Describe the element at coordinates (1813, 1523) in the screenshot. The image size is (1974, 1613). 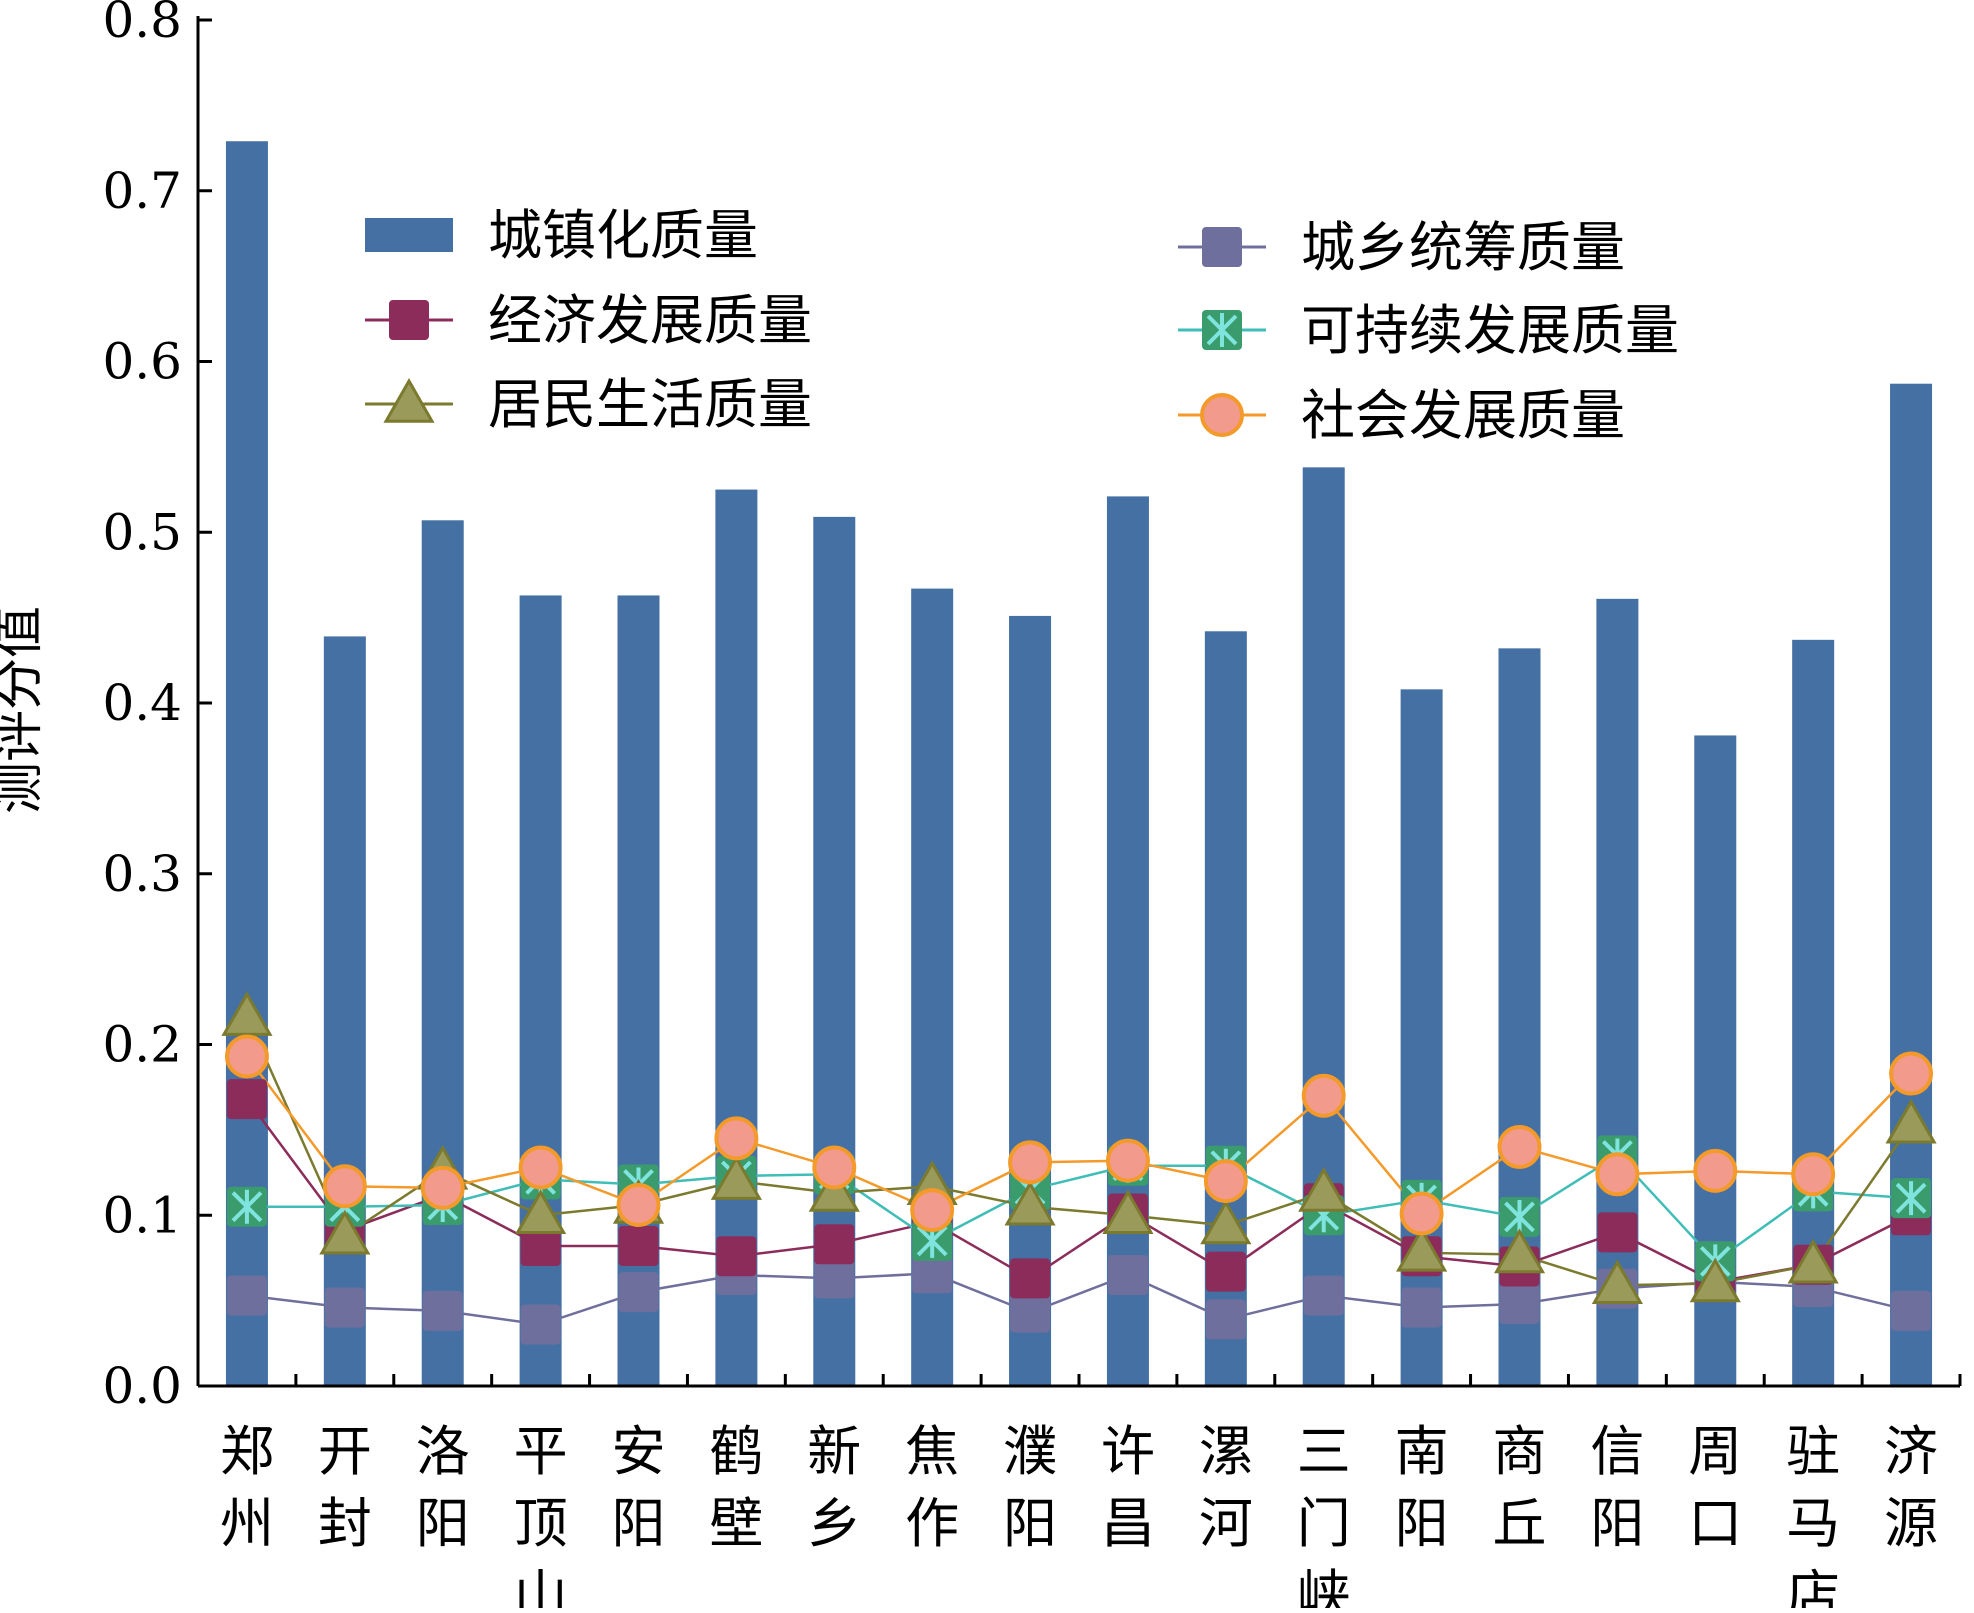
I see `x-tick-label-char: 马` at that location.